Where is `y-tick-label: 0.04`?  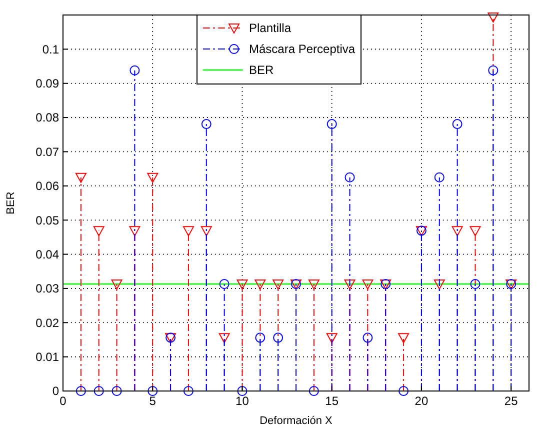
y-tick-label: 0.04 is located at coordinates (48, 254).